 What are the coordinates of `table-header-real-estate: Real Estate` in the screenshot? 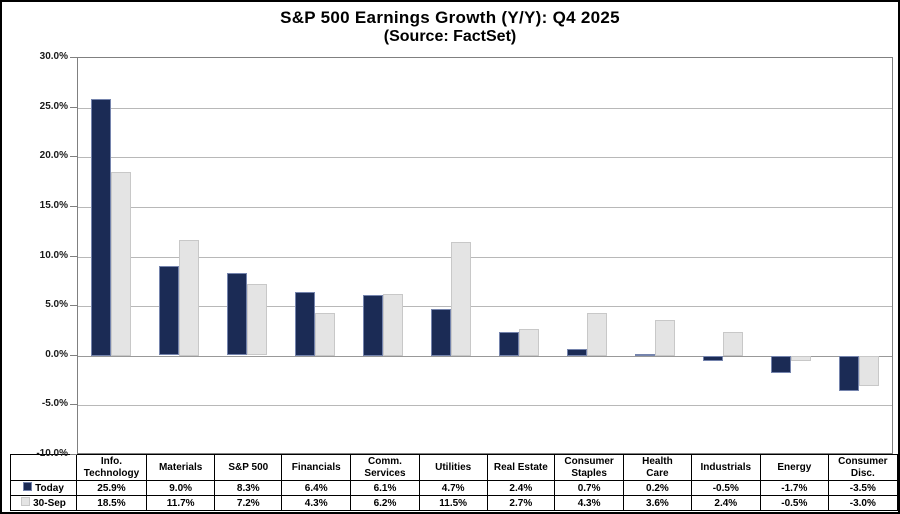 It's located at (521, 467).